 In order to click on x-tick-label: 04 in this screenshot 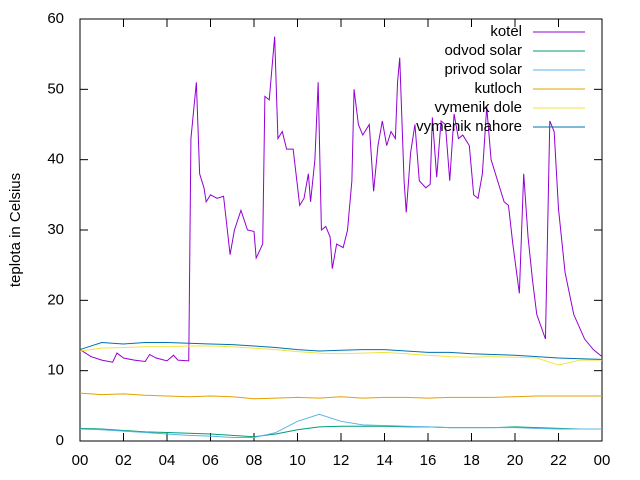, I will do `click(167, 460)`.